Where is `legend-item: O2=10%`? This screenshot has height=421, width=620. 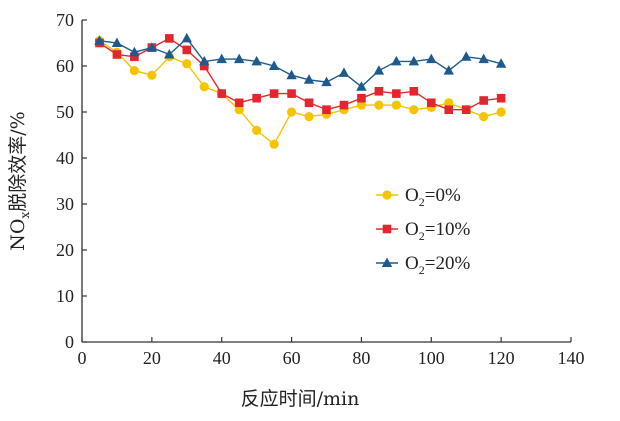 legend-item: O2=10% is located at coordinates (423, 231).